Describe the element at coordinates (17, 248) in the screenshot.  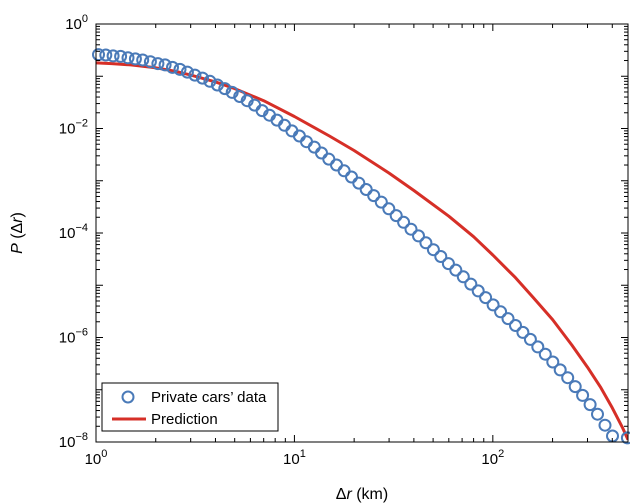
I see `y-axis-label-var: P` at that location.